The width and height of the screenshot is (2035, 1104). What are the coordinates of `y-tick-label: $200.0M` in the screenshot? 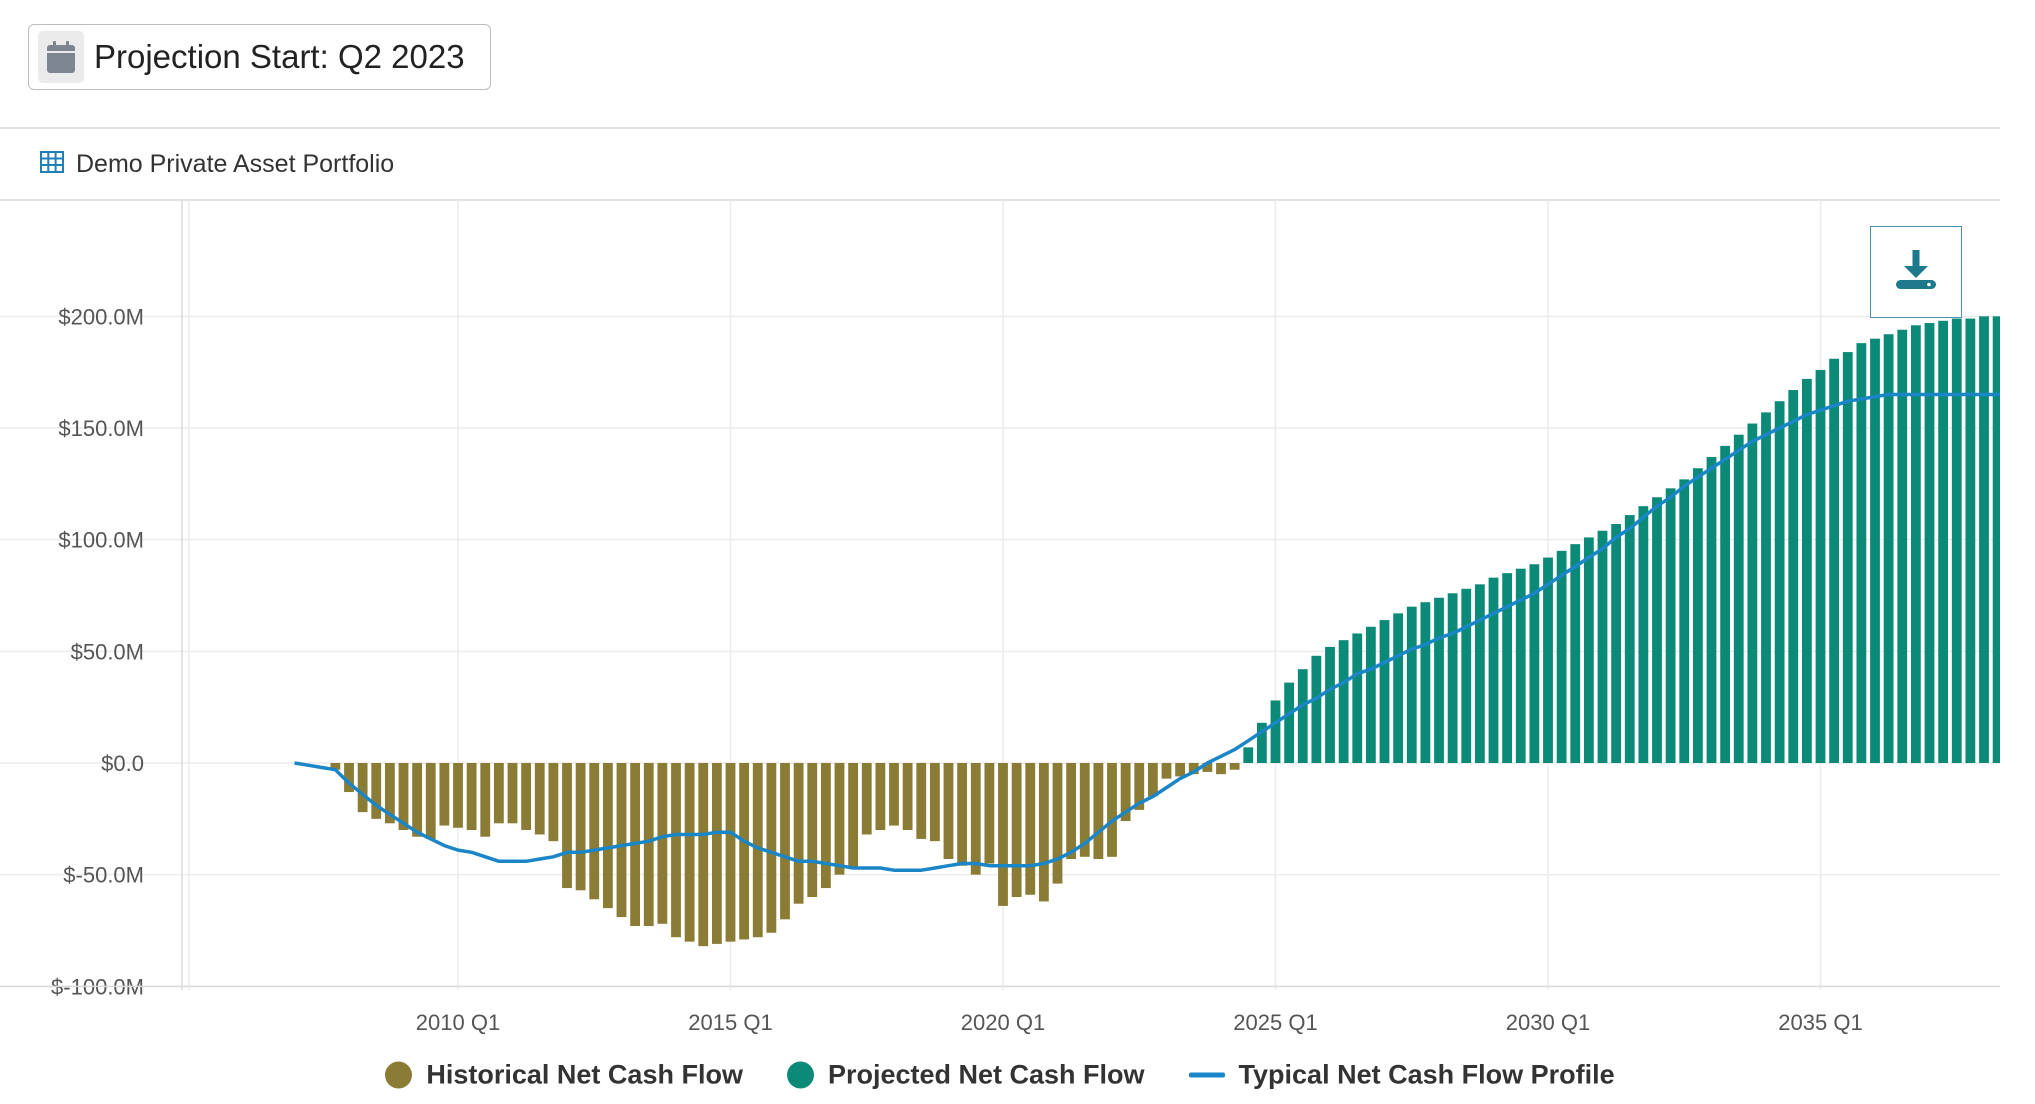 It's located at (101, 316).